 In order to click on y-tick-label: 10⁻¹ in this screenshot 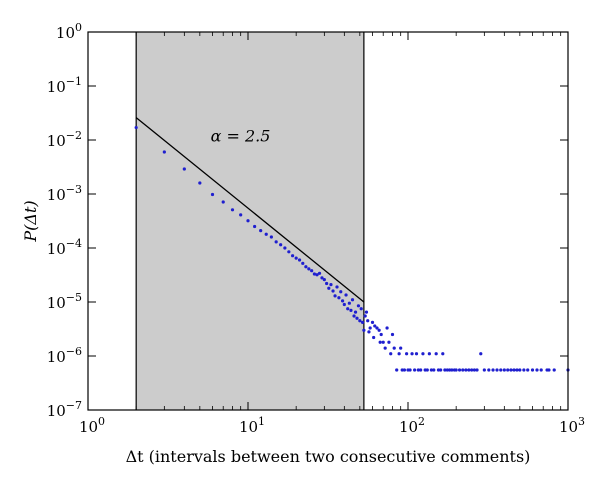, I will do `click(64, 85)`.